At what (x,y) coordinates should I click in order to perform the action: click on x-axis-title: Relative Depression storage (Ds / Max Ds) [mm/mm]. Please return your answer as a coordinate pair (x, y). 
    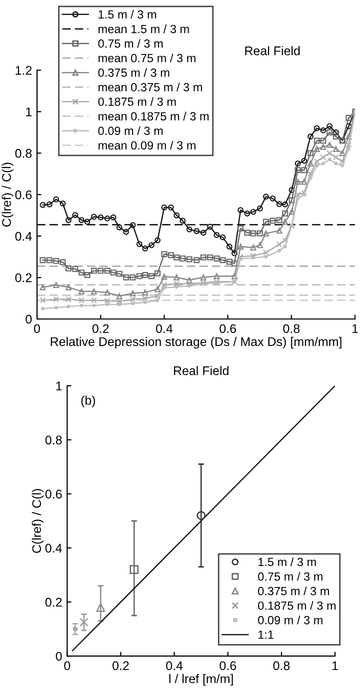
    Looking at the image, I should click on (196, 342).